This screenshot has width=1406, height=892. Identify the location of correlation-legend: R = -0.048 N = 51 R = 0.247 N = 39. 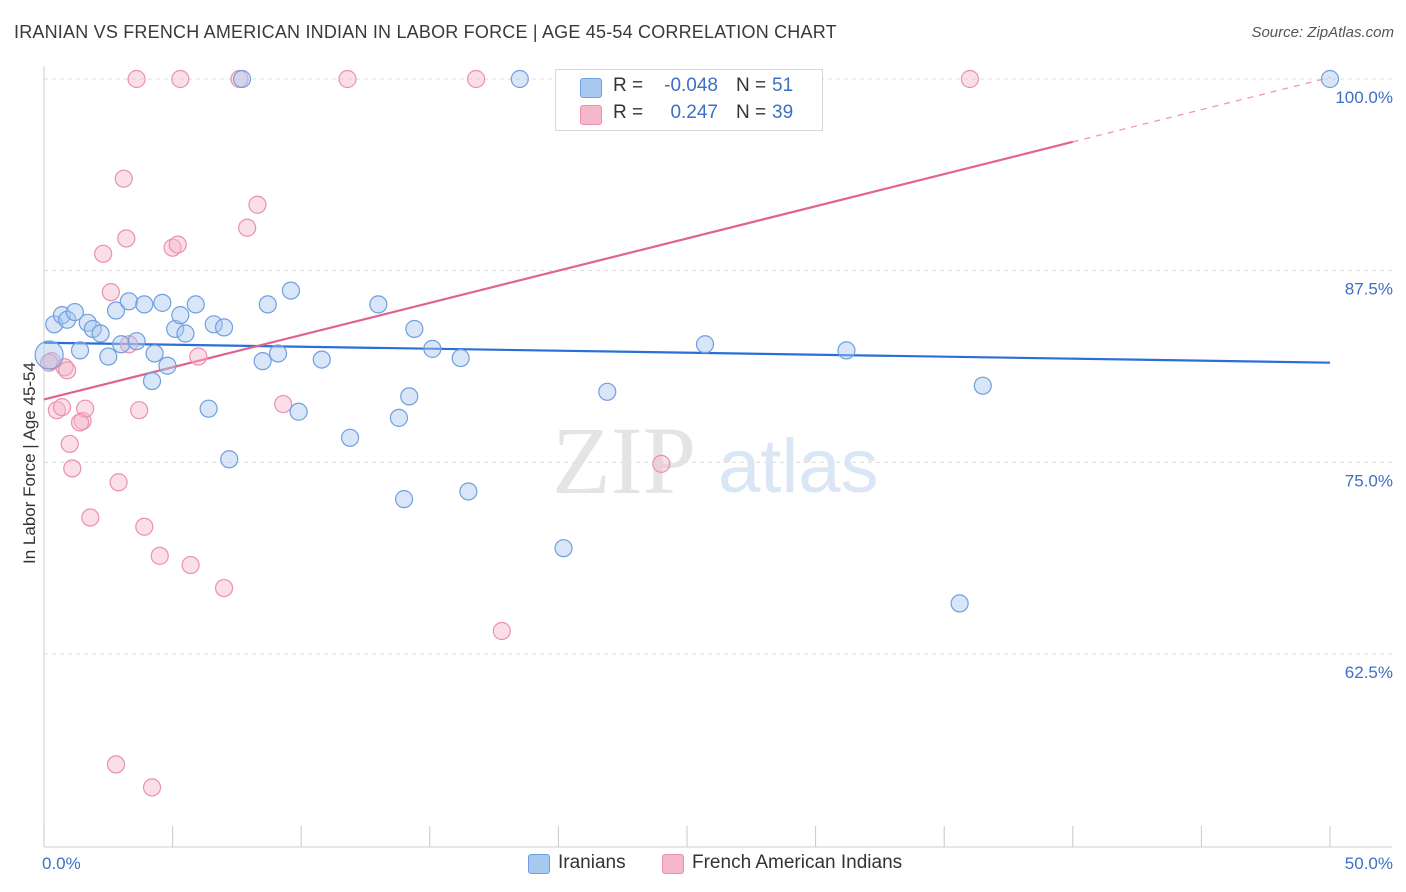
(689, 100).